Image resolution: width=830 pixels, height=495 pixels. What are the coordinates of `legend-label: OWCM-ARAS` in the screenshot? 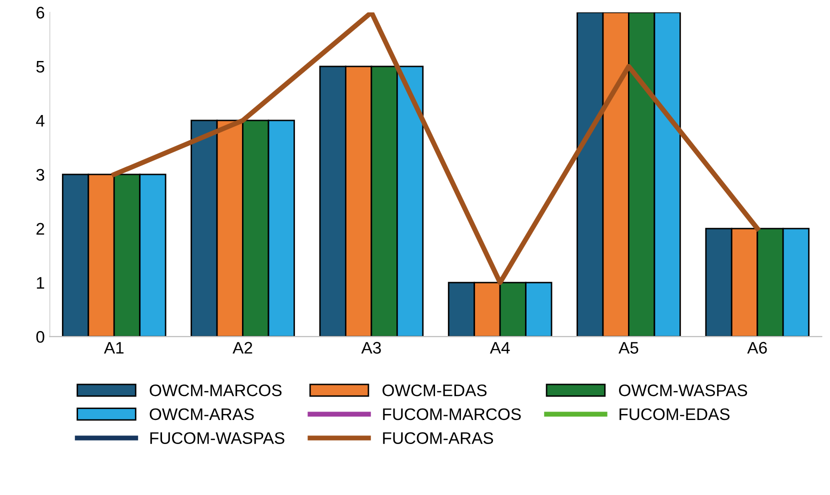 It's located at (202, 414).